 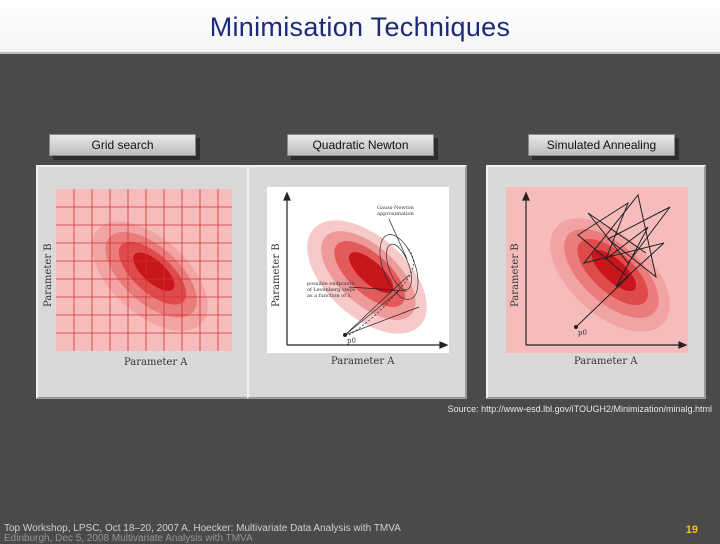 I want to click on step-lines, so click(x=382, y=277).